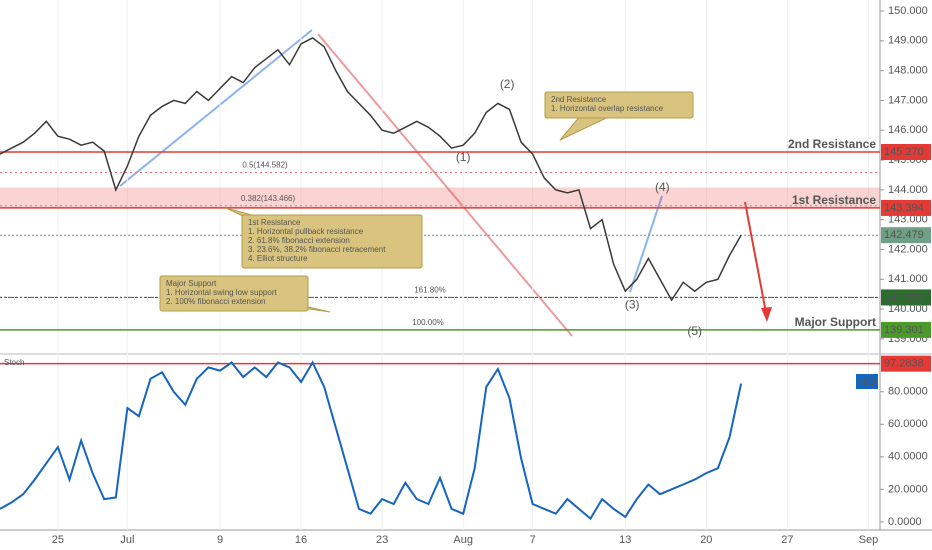 This screenshot has height=550, width=932. Describe the element at coordinates (908, 71) in the screenshot. I see `y-tick-label: 148.000` at that location.